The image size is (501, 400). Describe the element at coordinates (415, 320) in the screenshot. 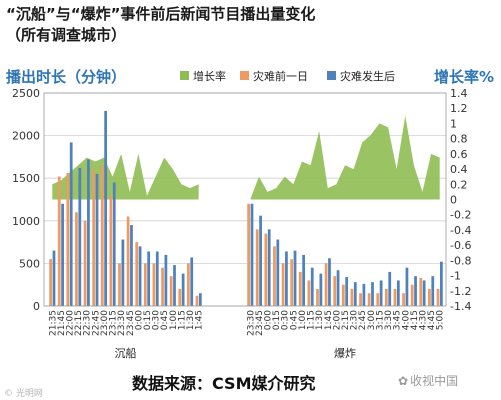

I see `x-tick-label: 4:15` at that location.